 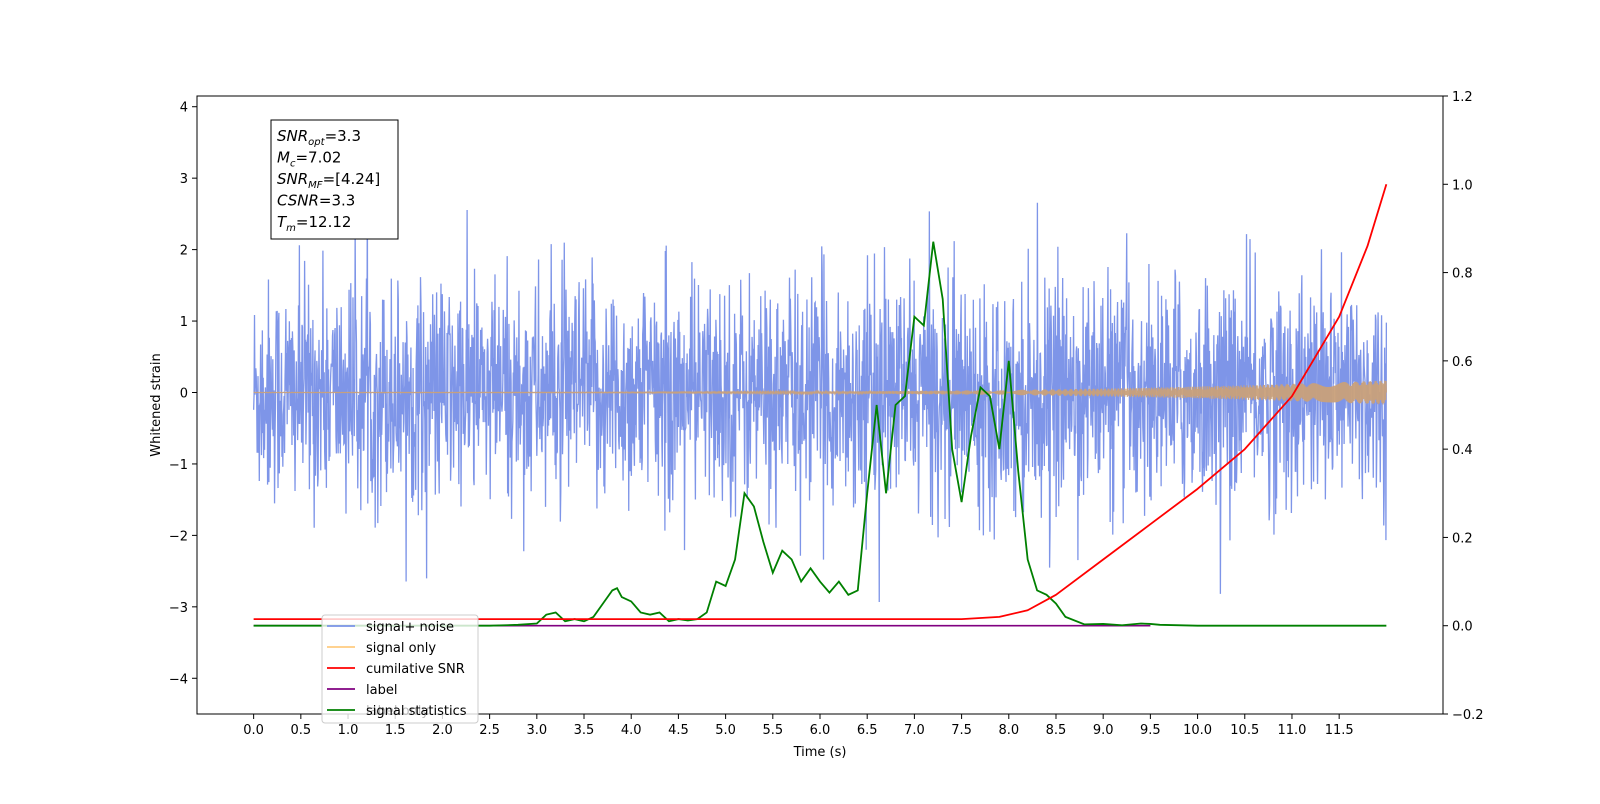 I want to click on y-tick-label: −1, so click(x=178, y=465).